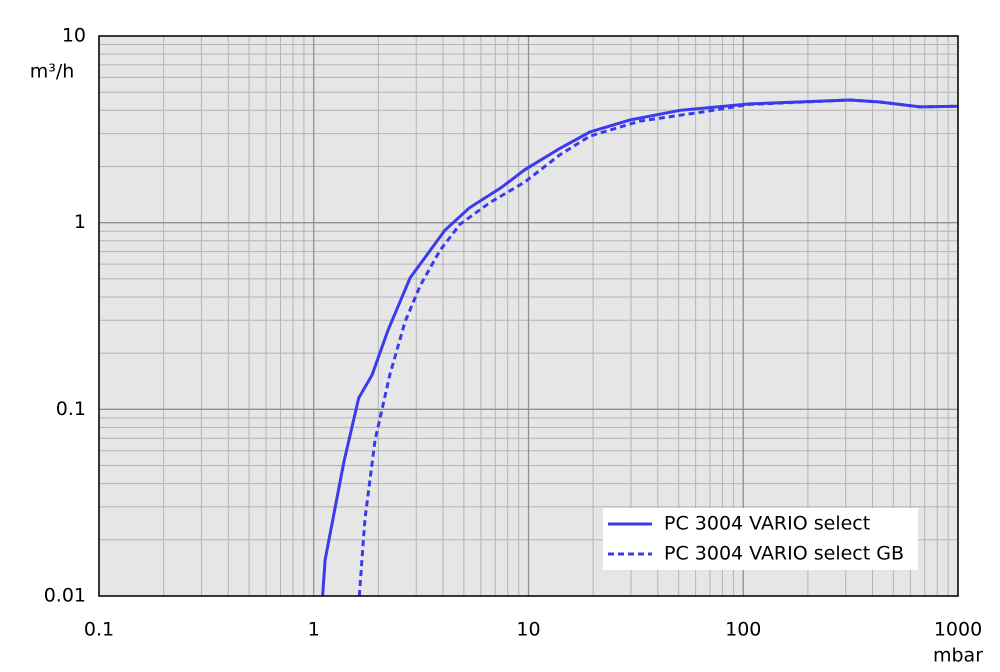 The height and width of the screenshot is (672, 1000). I want to click on y-axis-label: m³/h, so click(52, 72).